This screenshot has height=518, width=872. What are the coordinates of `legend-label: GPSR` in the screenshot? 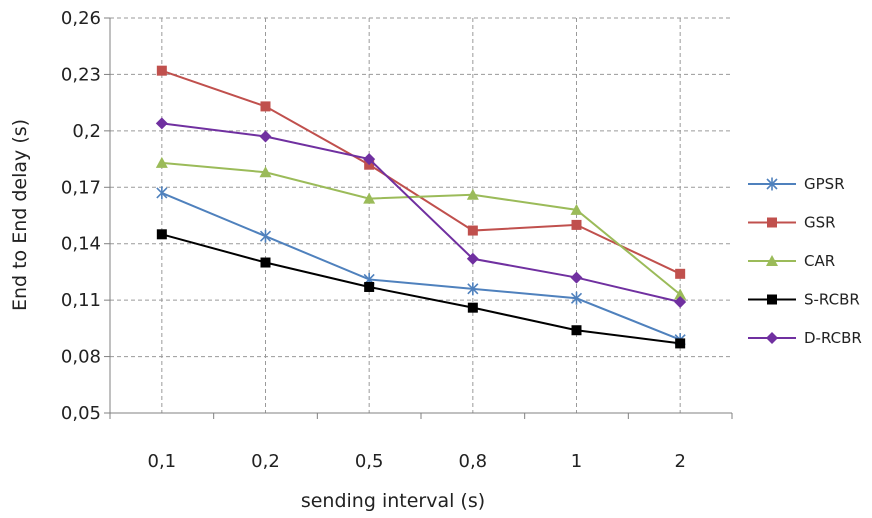 It's located at (824, 184).